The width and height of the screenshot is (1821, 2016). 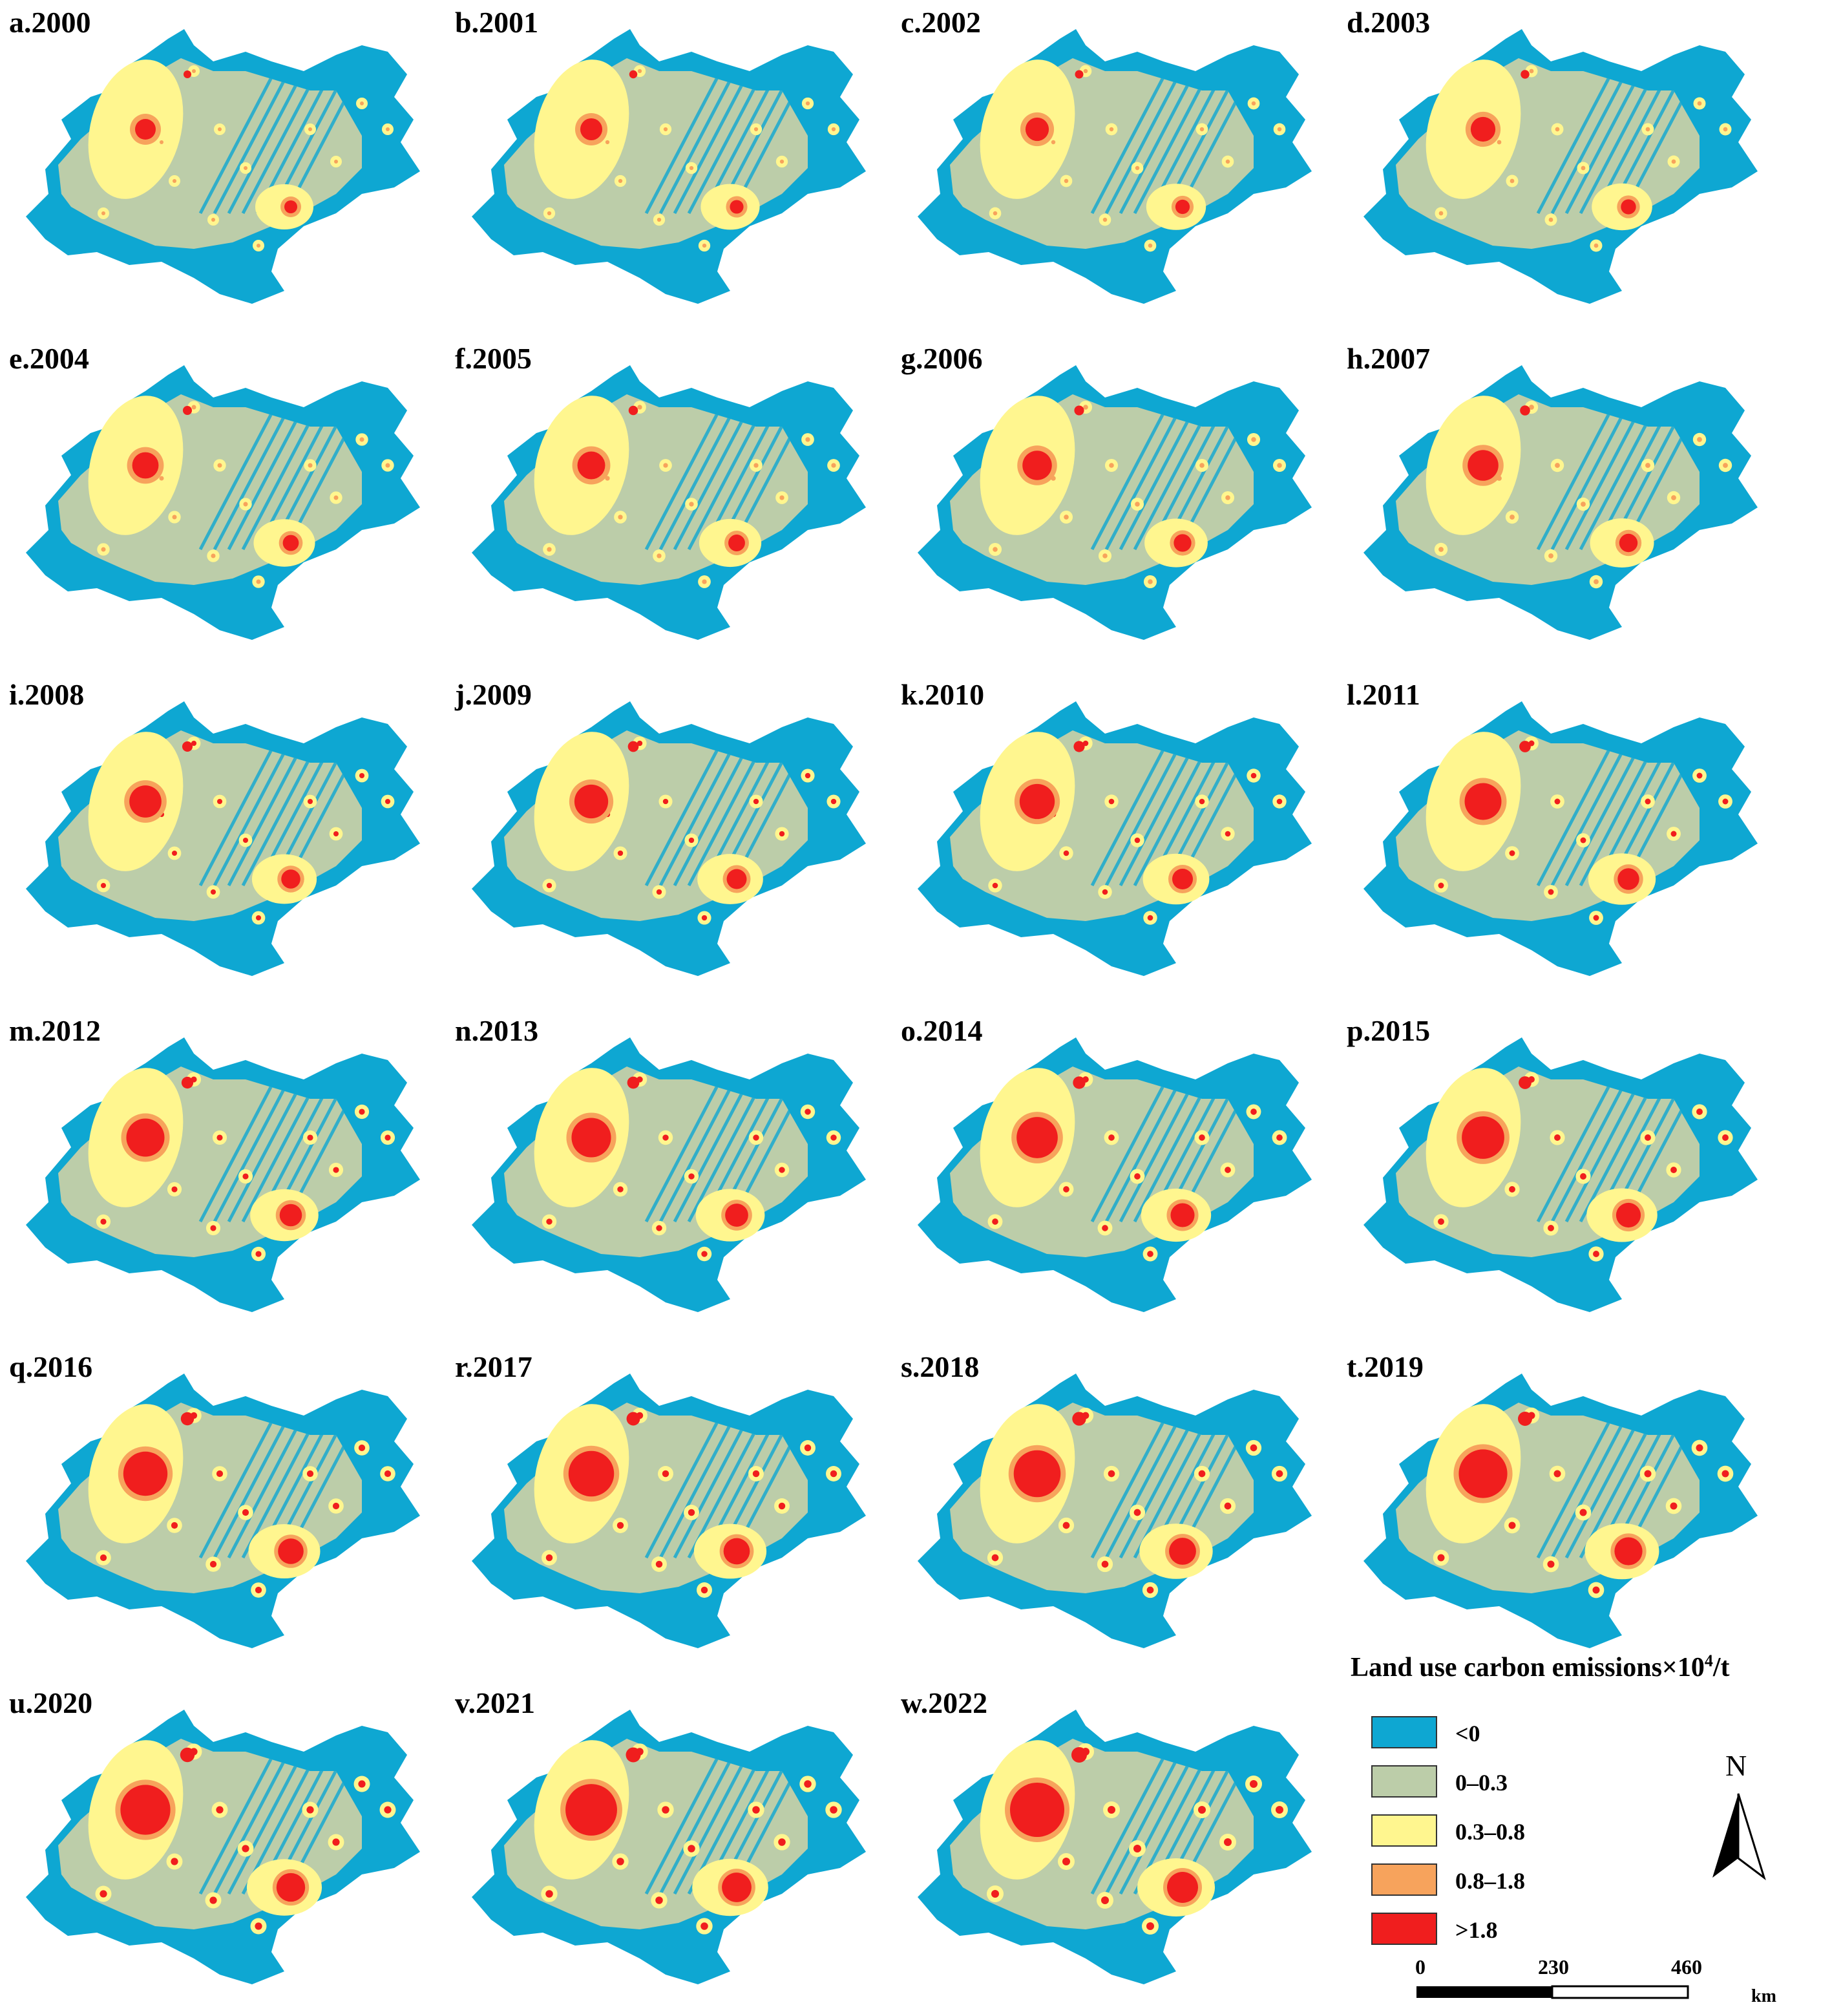 I want to click on map-panel: k.2010, so click(x=1115, y=837).